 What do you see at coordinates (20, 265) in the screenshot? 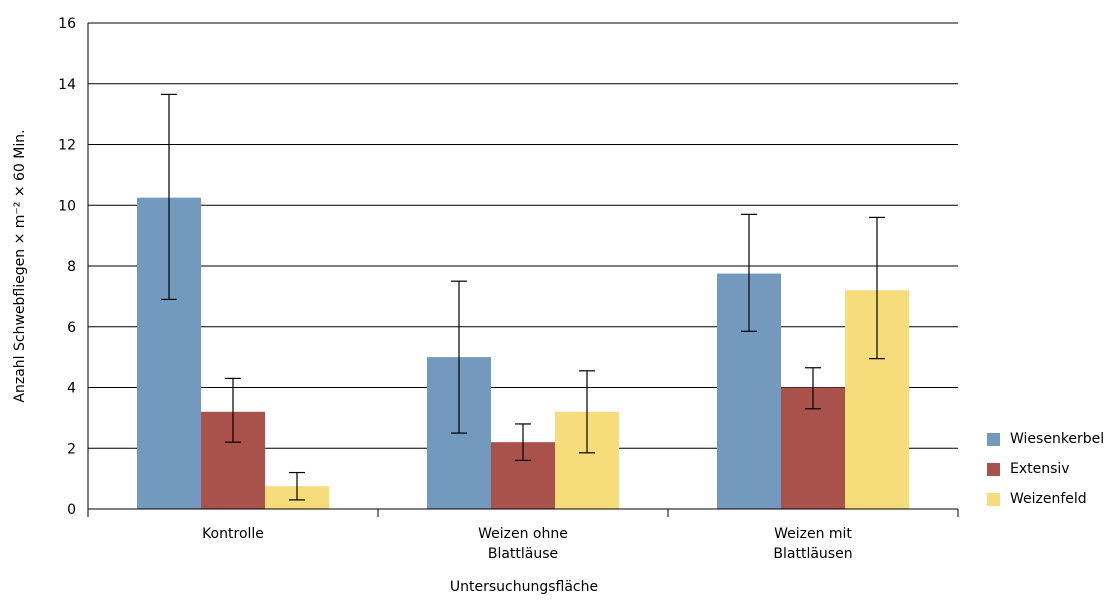
I see `y-axis-title: Anzahl Schwebfliegen × m⁻² × 60 Min.` at bounding box center [20, 265].